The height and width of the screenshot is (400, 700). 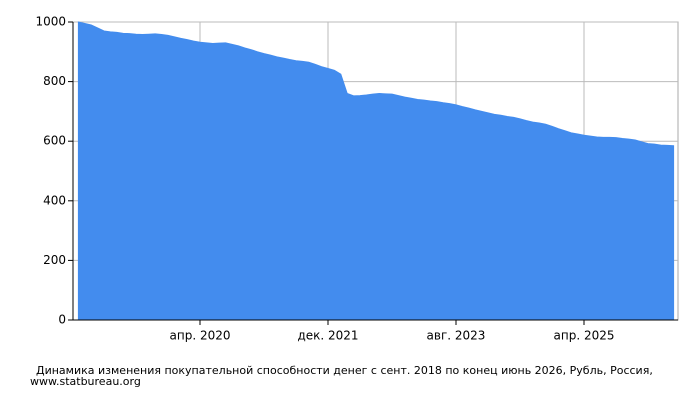 I want to click on y-tick-label: 400, so click(x=54, y=200).